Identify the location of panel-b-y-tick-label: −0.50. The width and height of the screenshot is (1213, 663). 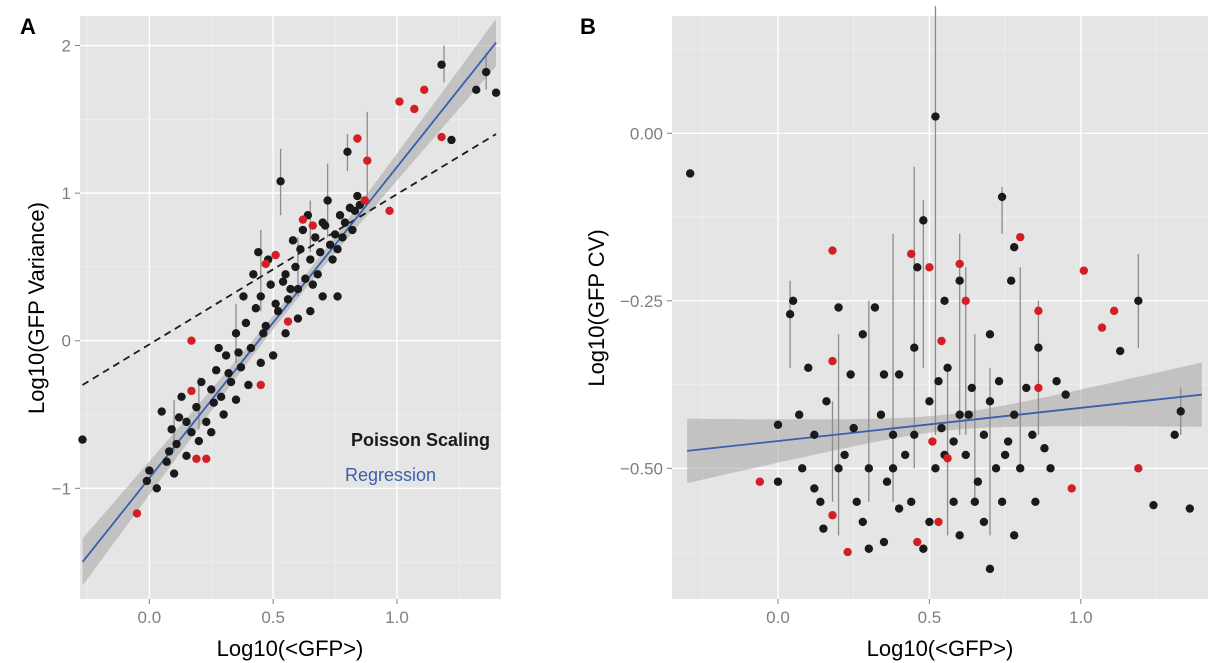
(641, 468).